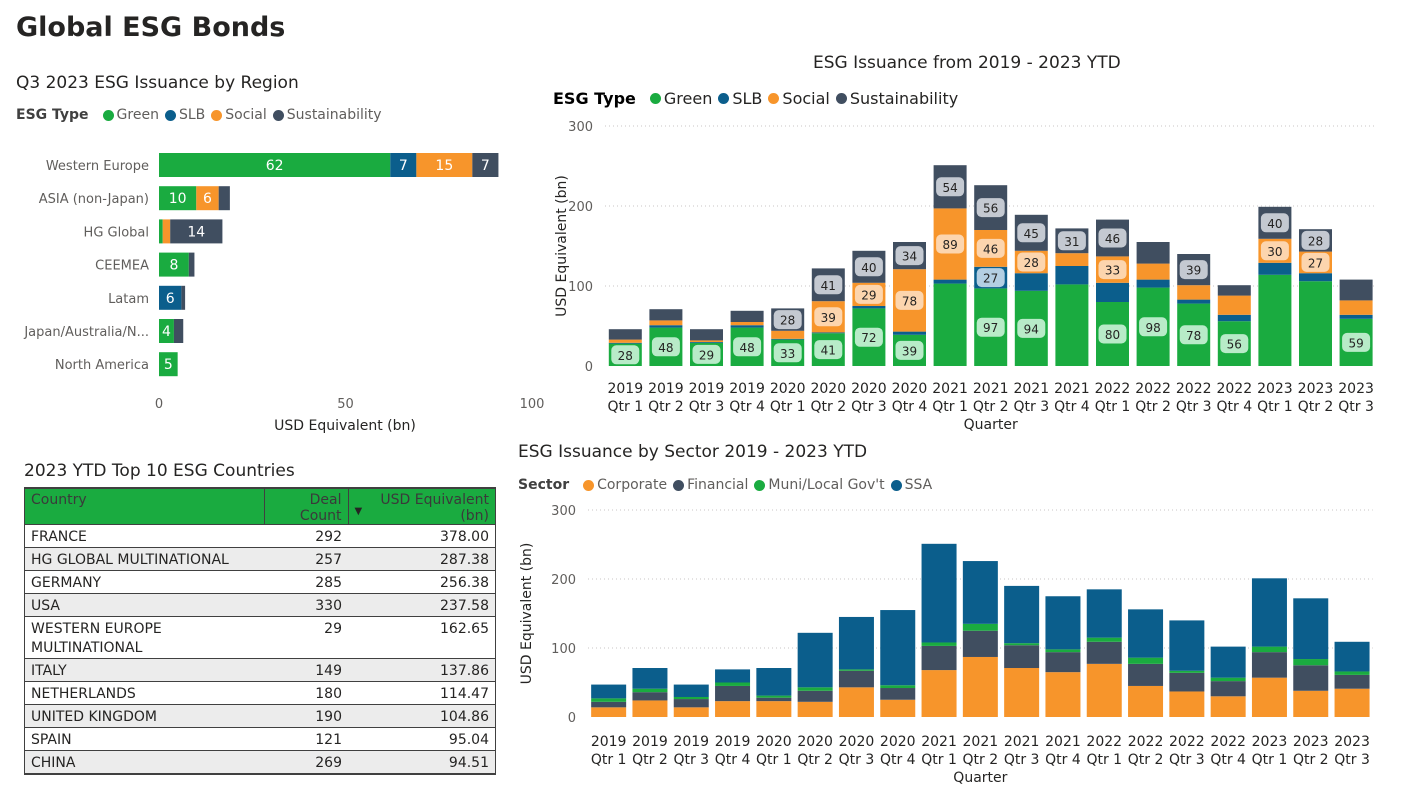  Describe the element at coordinates (260, 739) in the screenshot. I see `table-row: SPAIN 121 95.04` at that location.